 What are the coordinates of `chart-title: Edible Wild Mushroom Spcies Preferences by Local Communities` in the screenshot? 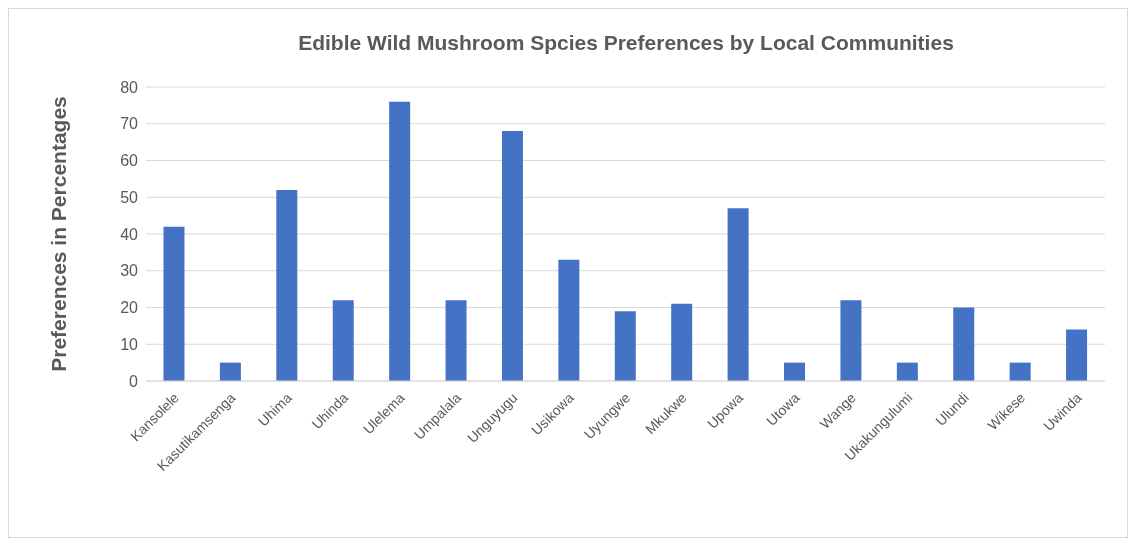 It's located at (626, 43).